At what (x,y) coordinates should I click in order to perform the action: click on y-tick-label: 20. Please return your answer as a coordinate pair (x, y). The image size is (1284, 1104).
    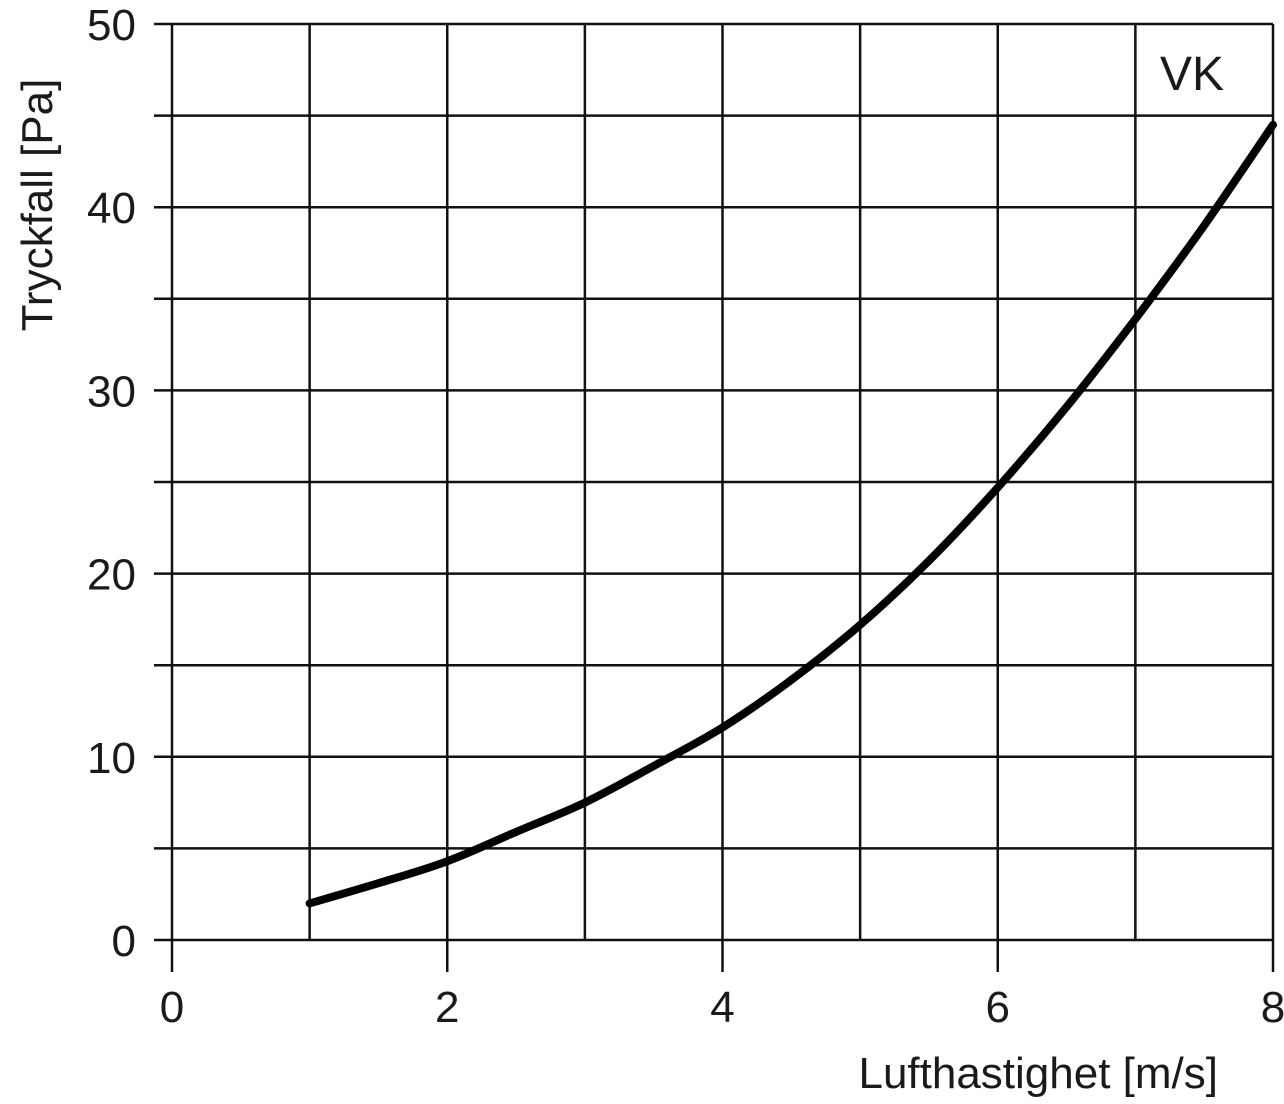
    Looking at the image, I should click on (111, 575).